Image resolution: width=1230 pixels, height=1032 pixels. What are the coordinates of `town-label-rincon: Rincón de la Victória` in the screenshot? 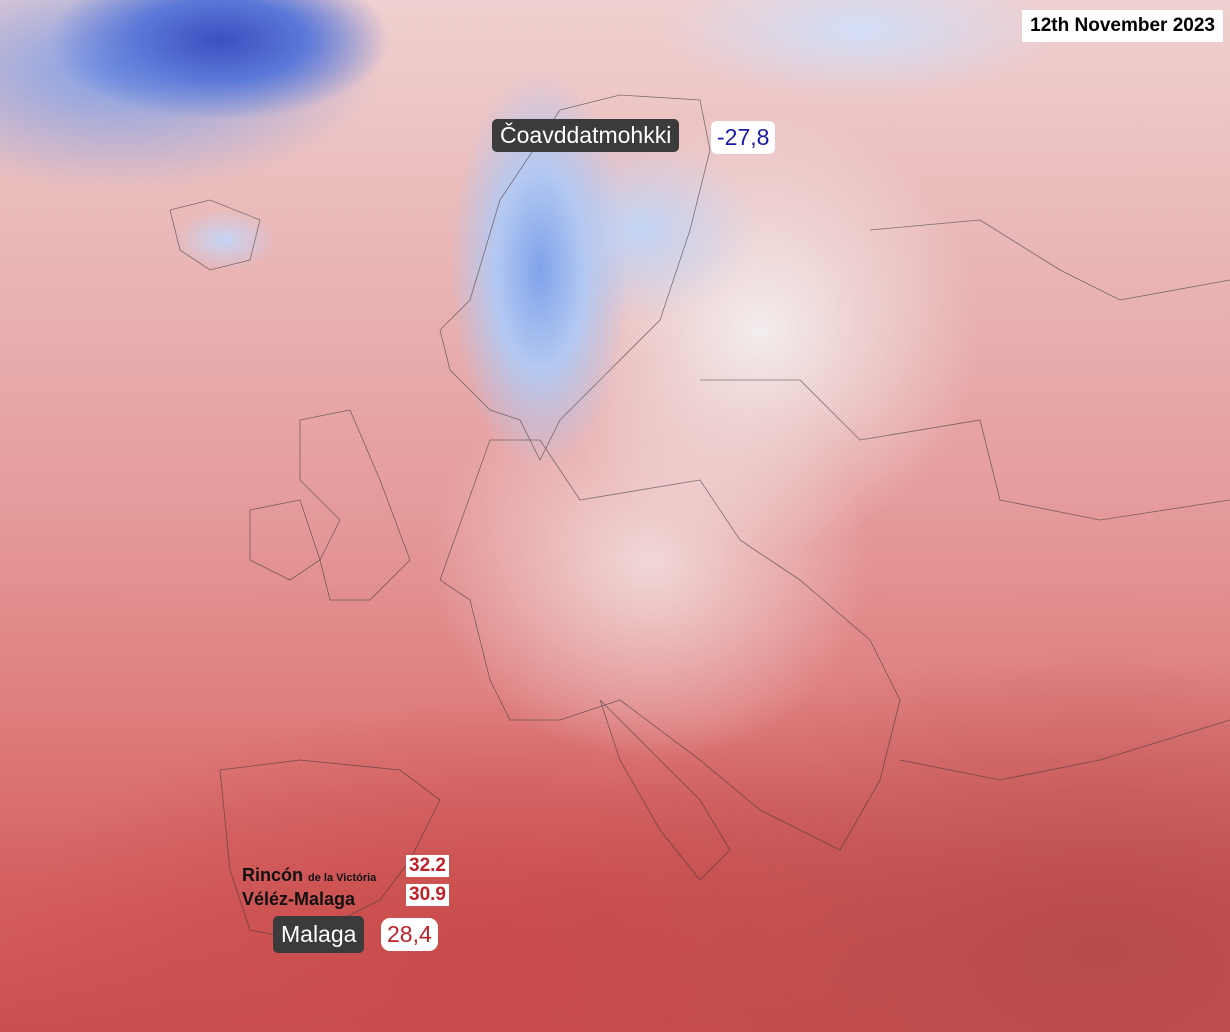 It's located at (309, 875).